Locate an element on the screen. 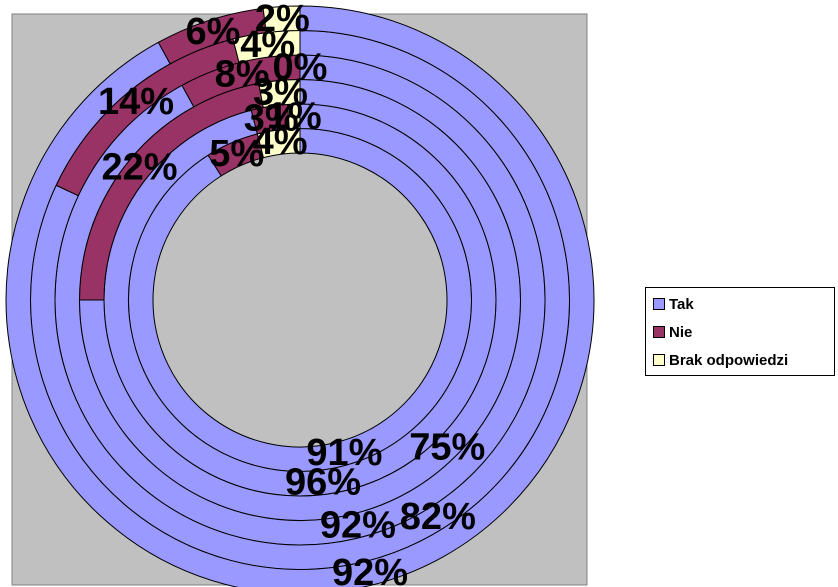 This screenshot has height=587, width=838. legend-label-tak: Tak is located at coordinates (681, 304).